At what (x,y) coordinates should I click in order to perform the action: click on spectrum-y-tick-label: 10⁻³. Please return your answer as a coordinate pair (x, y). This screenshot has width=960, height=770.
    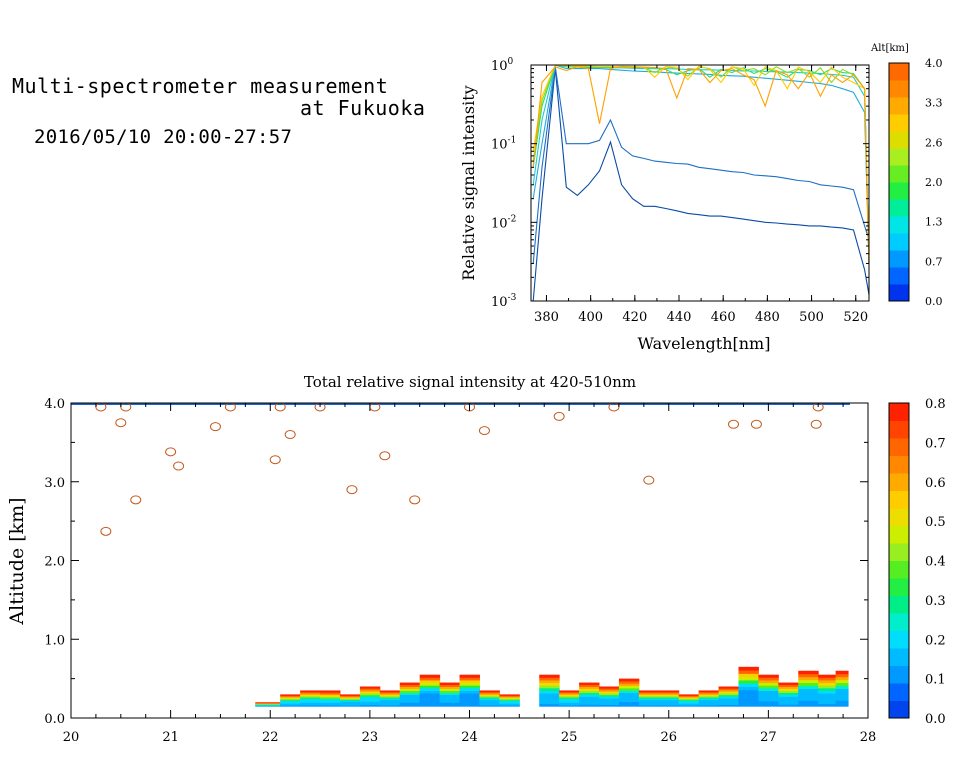
    Looking at the image, I should click on (504, 301).